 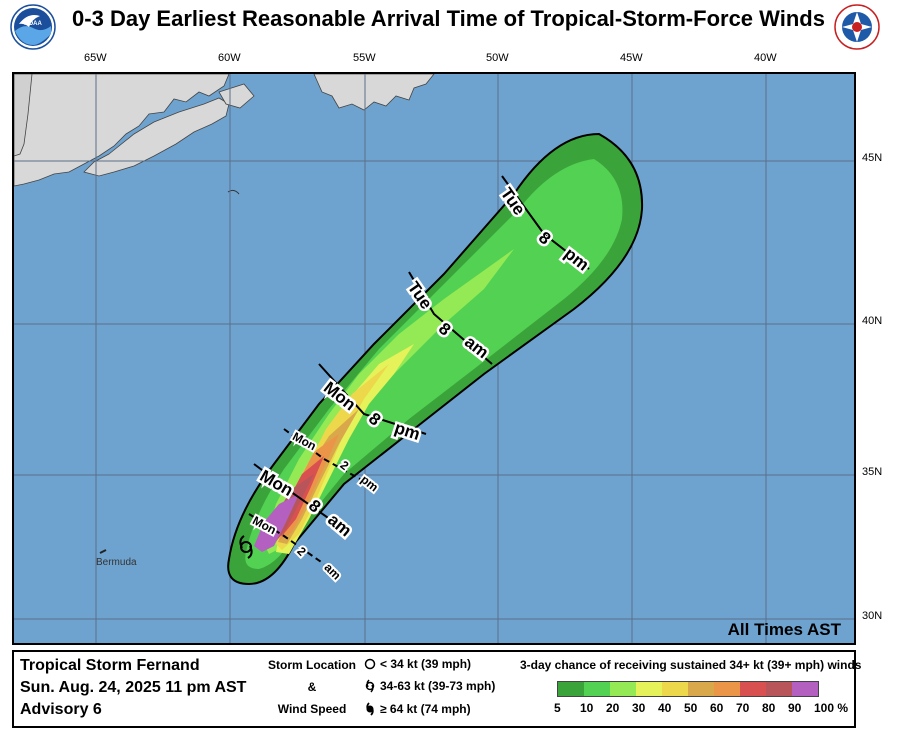 I want to click on bermuda-land, so click(x=103, y=551).